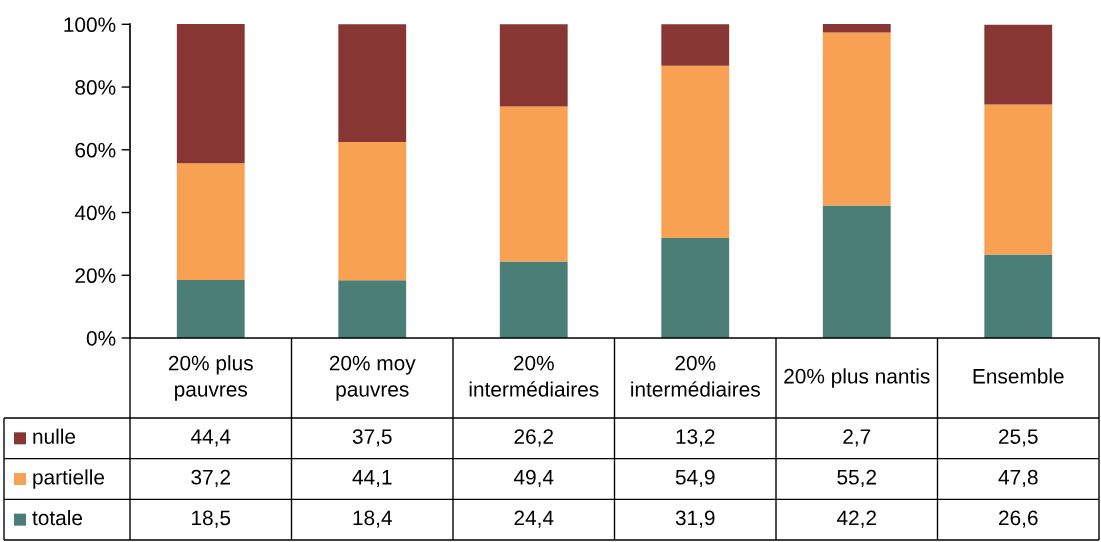 The image size is (1101, 542). I want to click on data-label: 25,5, so click(1018, 438).